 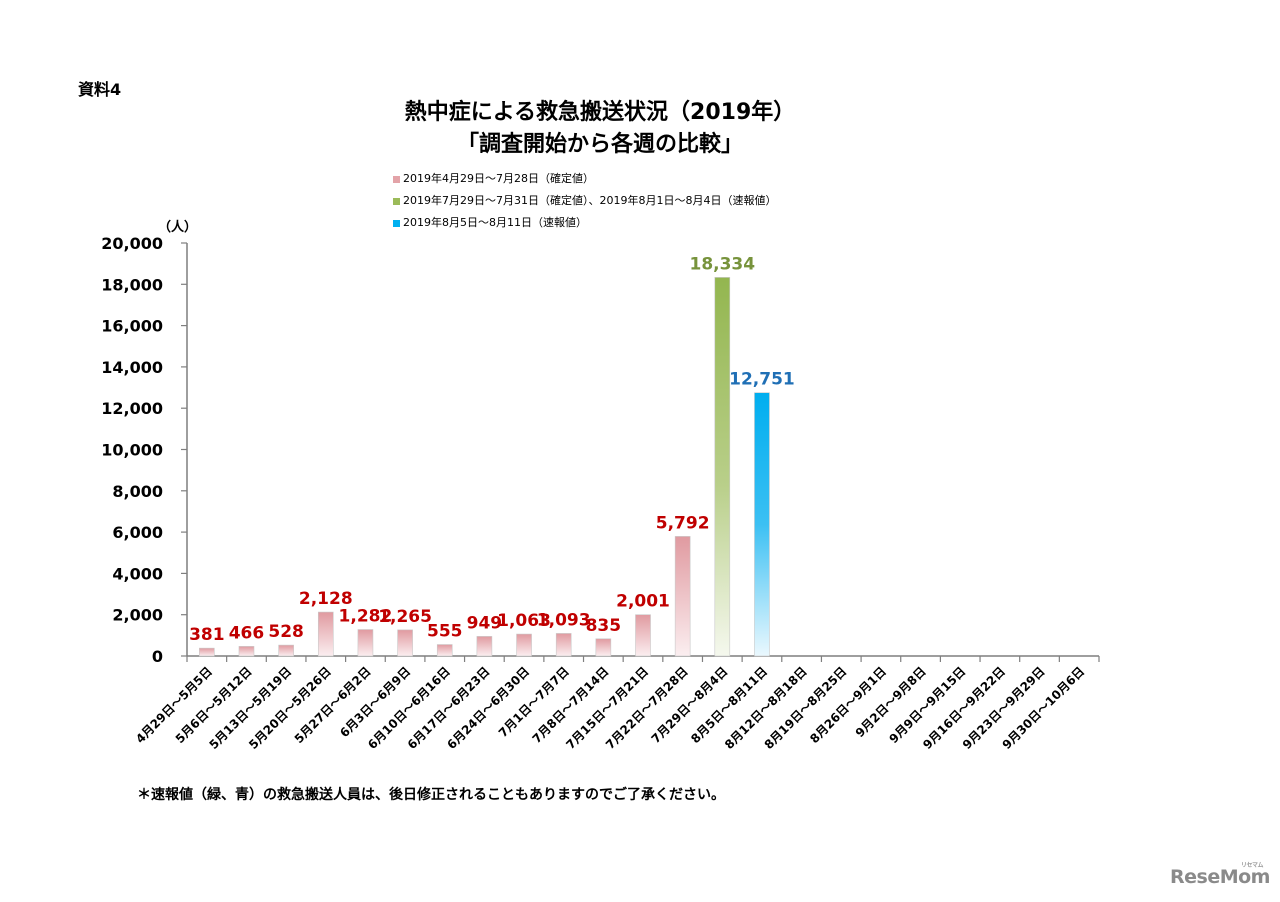 What do you see at coordinates (137, 532) in the screenshot?
I see `y-tick-label: 6,000` at bounding box center [137, 532].